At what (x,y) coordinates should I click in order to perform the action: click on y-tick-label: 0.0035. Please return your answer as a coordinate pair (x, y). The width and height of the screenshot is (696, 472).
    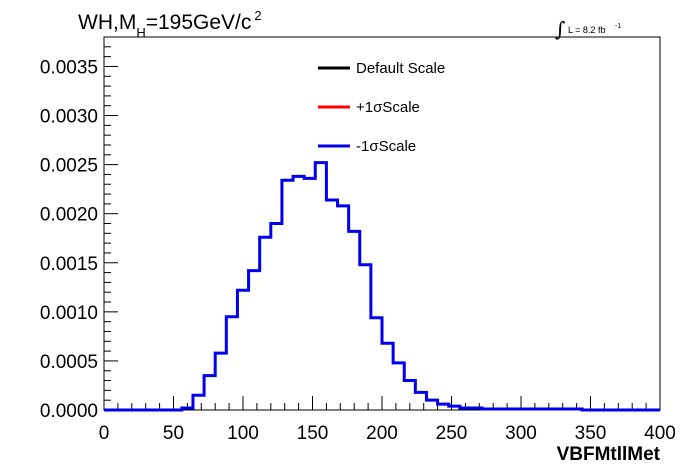
    Looking at the image, I should click on (69, 67).